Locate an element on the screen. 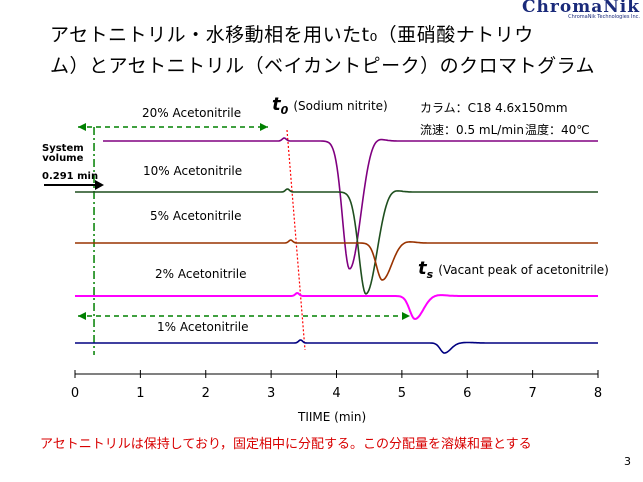  condition-column: カラム：C18 4.6x150mm is located at coordinates (494, 108).